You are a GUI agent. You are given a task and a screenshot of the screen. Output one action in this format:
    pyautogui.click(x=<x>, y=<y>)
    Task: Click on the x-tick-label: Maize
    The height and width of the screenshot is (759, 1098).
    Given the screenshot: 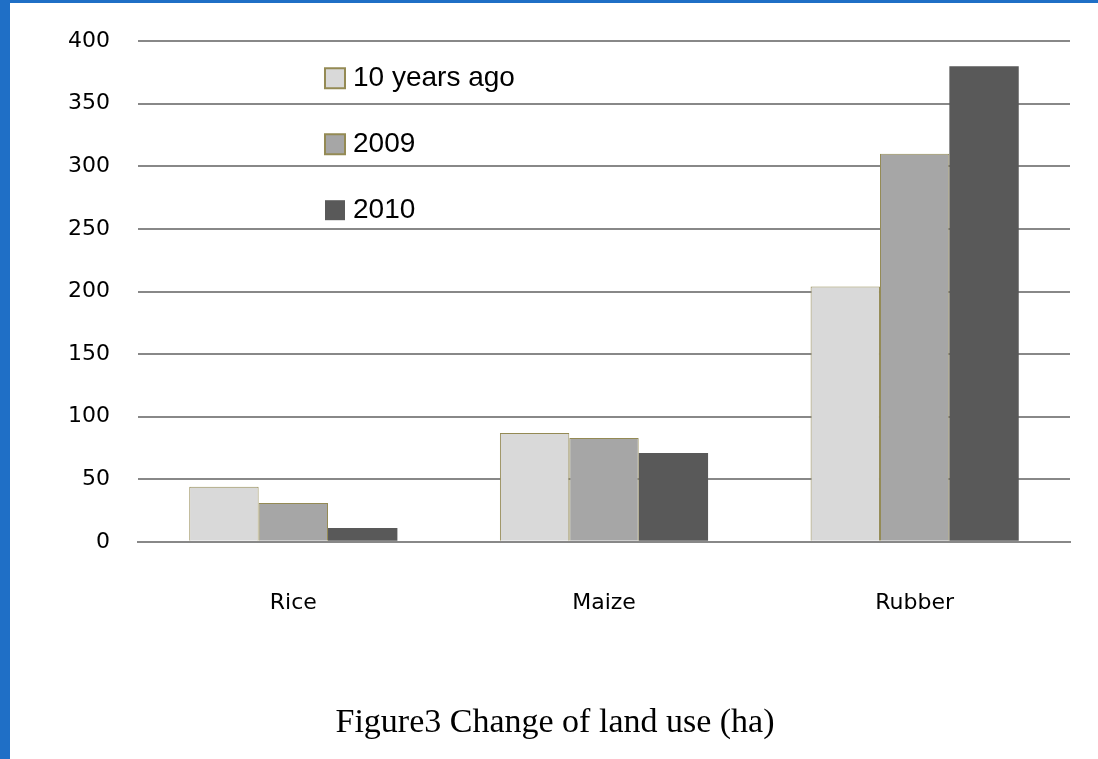 What is the action you would take?
    pyautogui.click(x=604, y=601)
    